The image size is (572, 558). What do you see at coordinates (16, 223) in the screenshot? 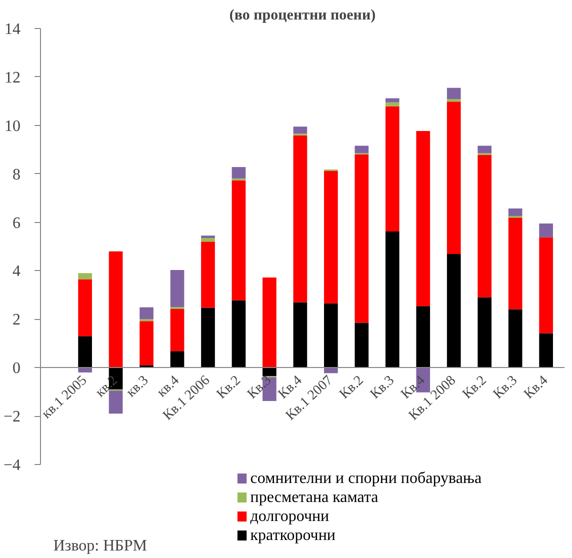
I see `y-tick-label: 6` at bounding box center [16, 223].